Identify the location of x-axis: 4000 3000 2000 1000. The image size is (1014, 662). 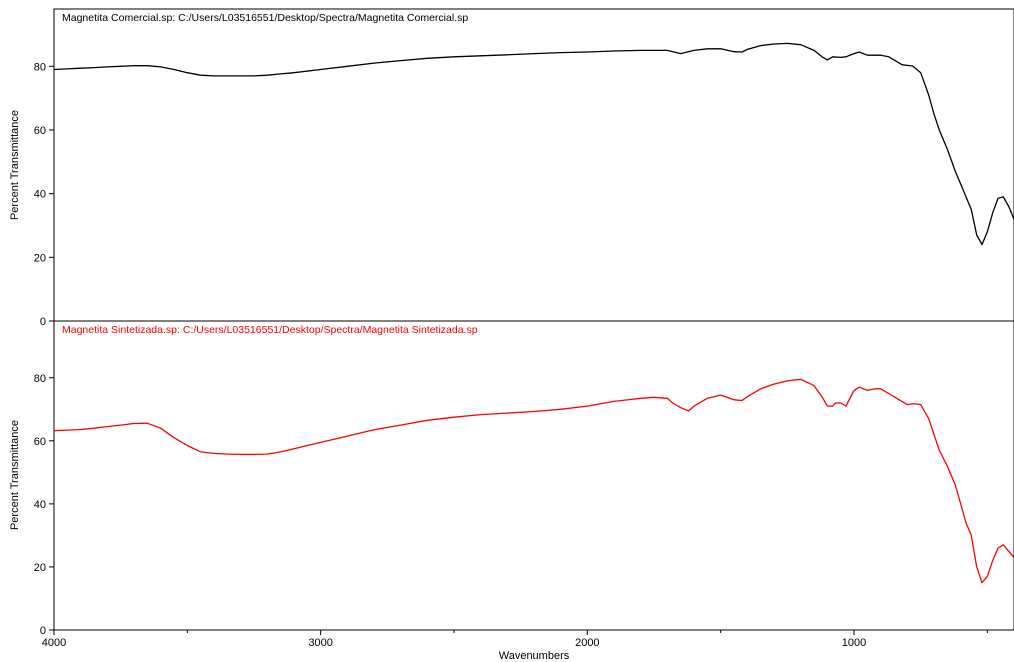
(515, 639).